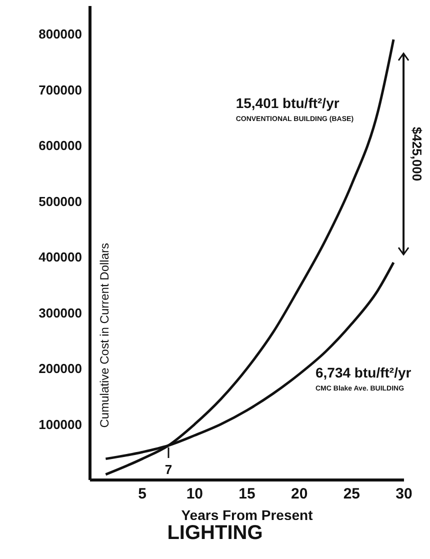 The height and width of the screenshot is (559, 430). I want to click on series-label: 6,734 btu/ft²/yr, so click(364, 372).